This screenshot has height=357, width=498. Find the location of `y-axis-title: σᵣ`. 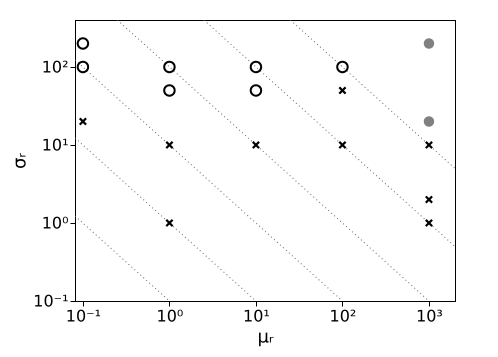

y-axis-title: σᵣ is located at coordinates (19, 161).